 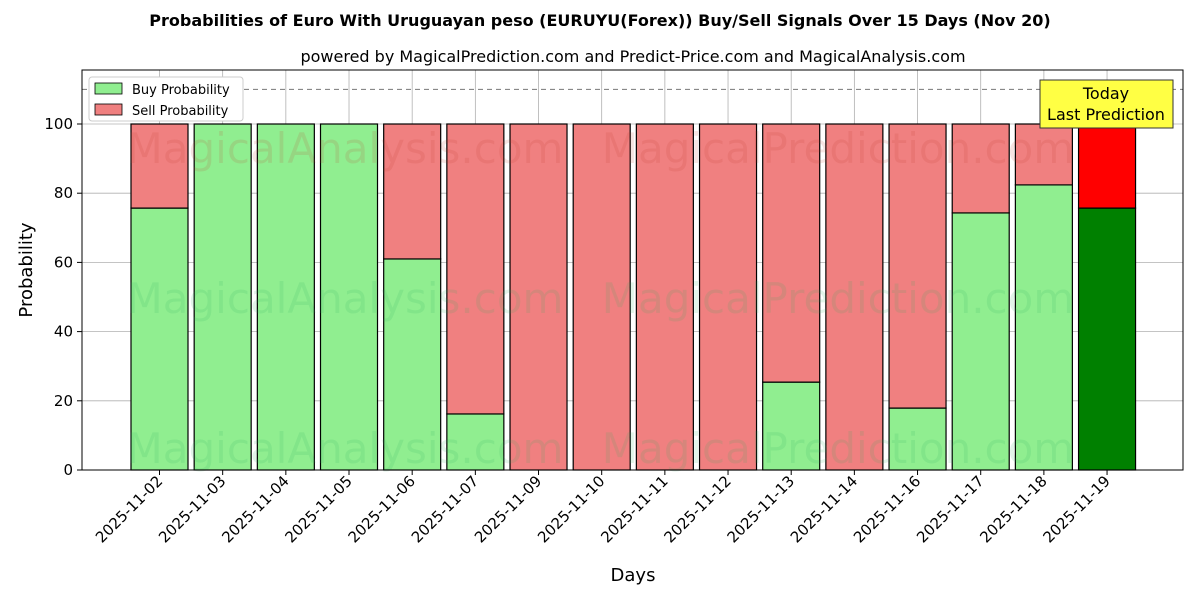 I want to click on x-tick-label: 2025-11-11, so click(x=634, y=509).